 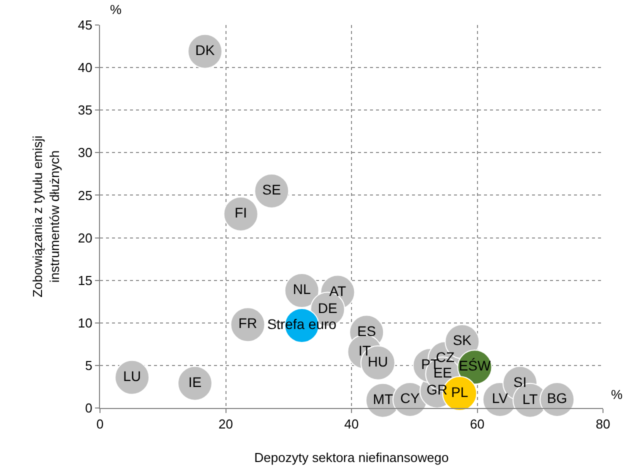 I want to click on series-label: DE, so click(x=328, y=308).